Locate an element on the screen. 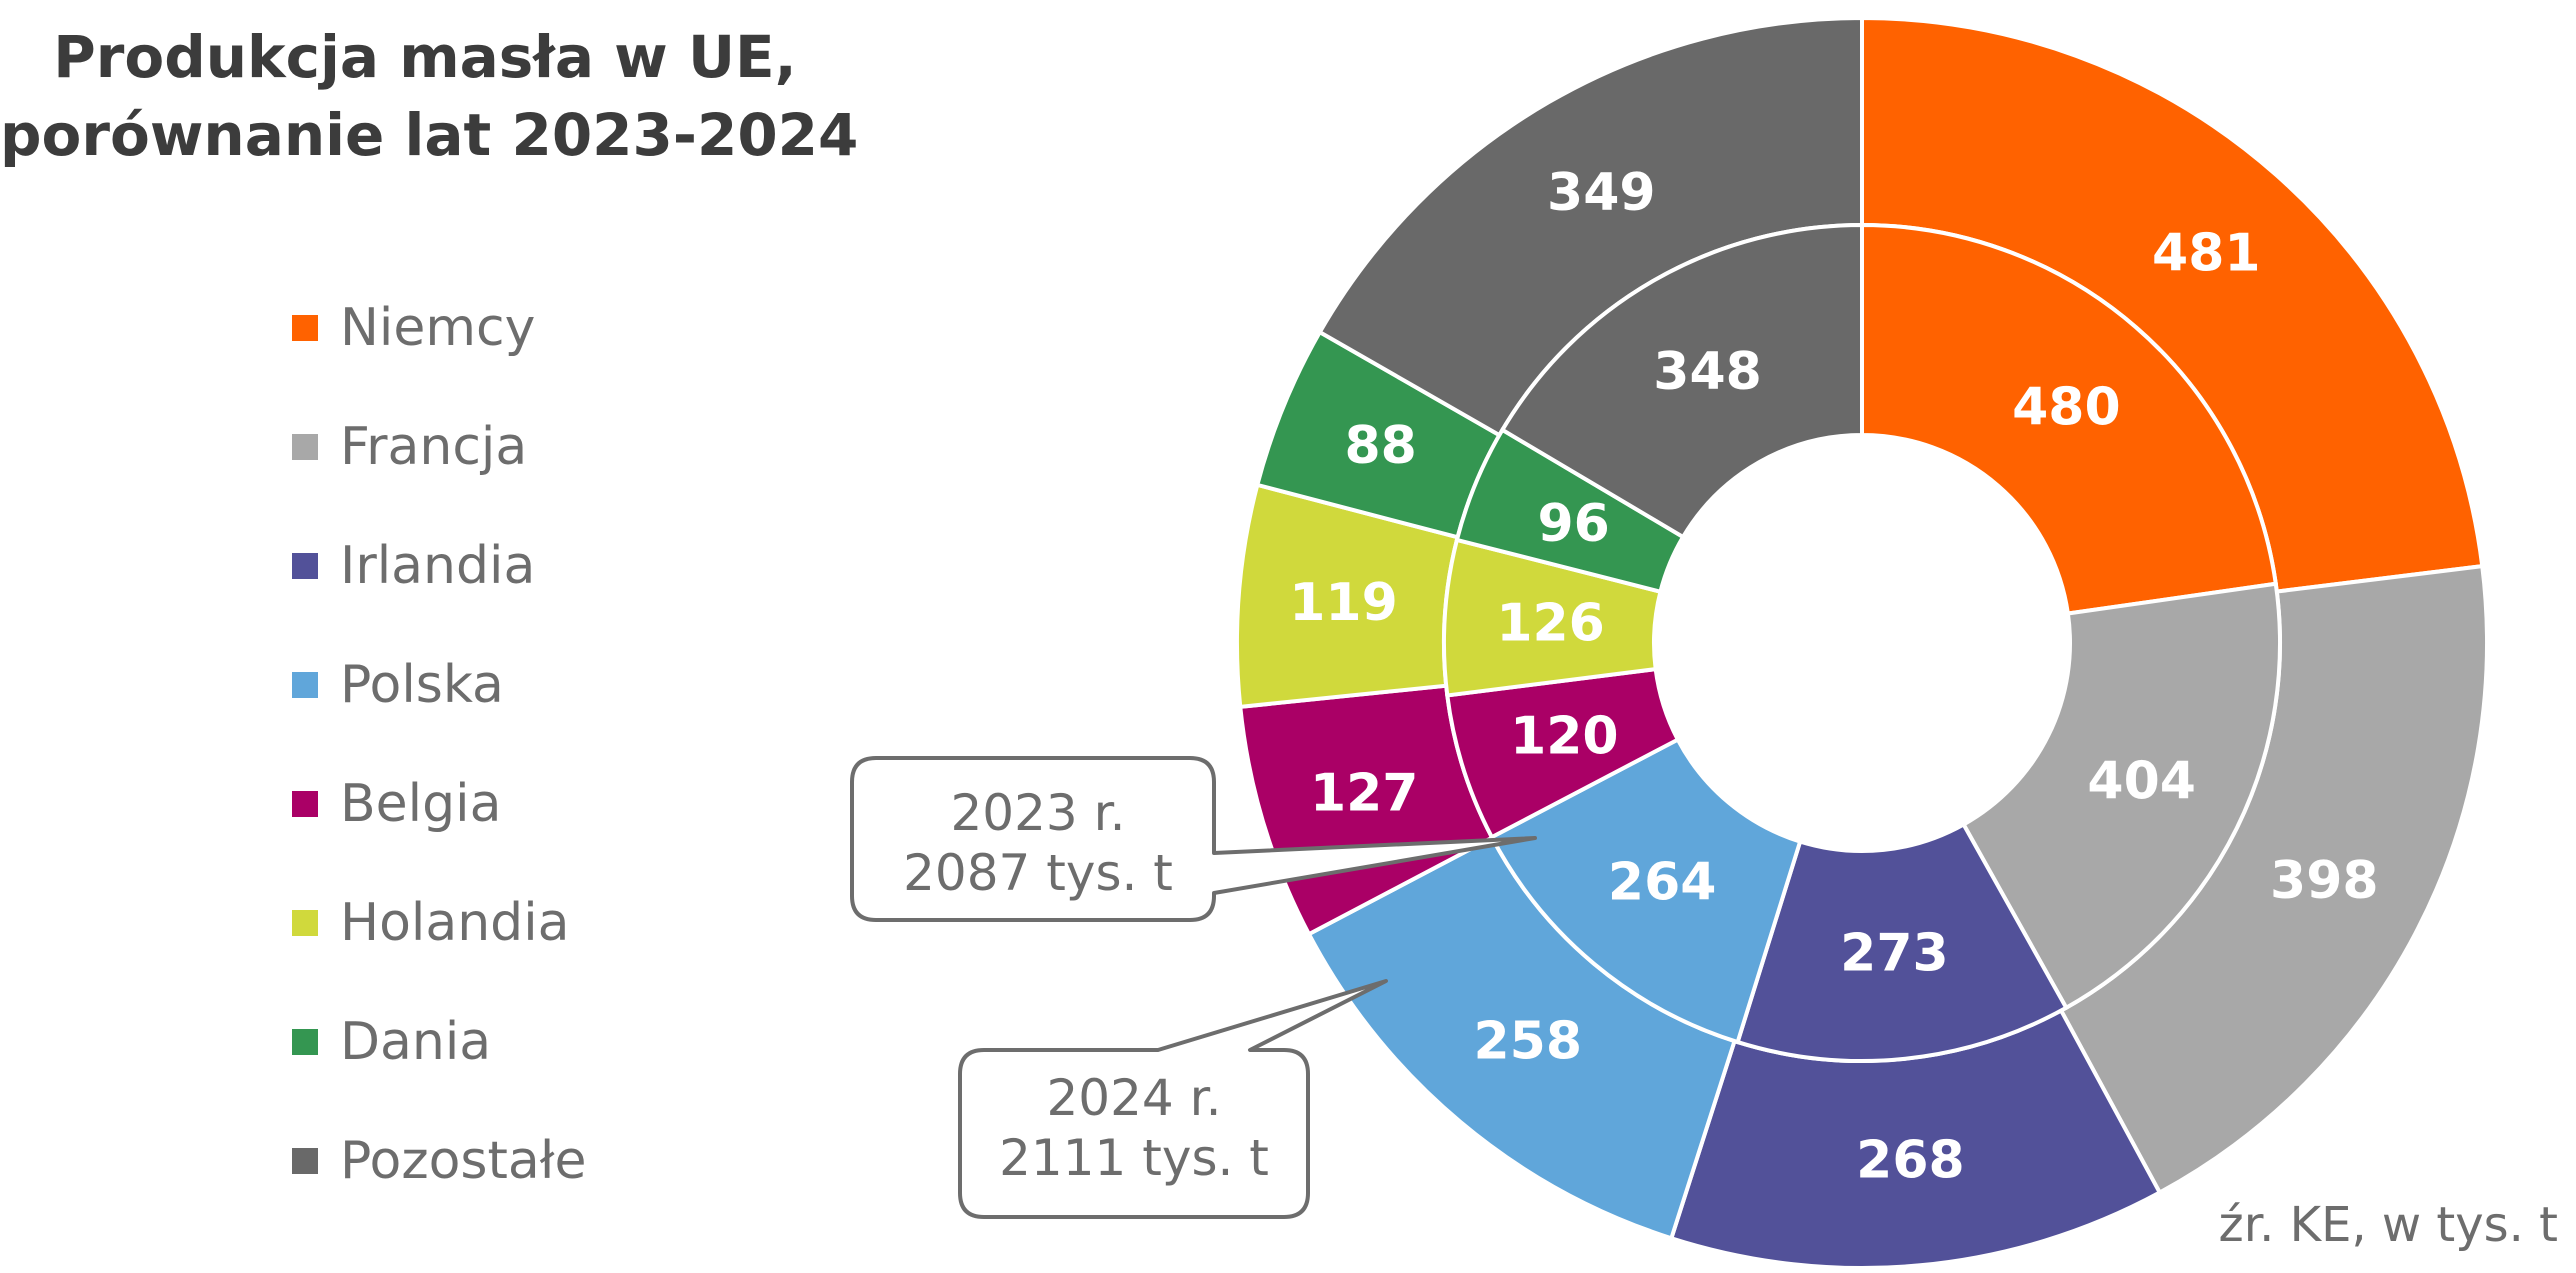 The image size is (2576, 1273). legend-item-niemcy: Niemcy is located at coordinates (439, 327).